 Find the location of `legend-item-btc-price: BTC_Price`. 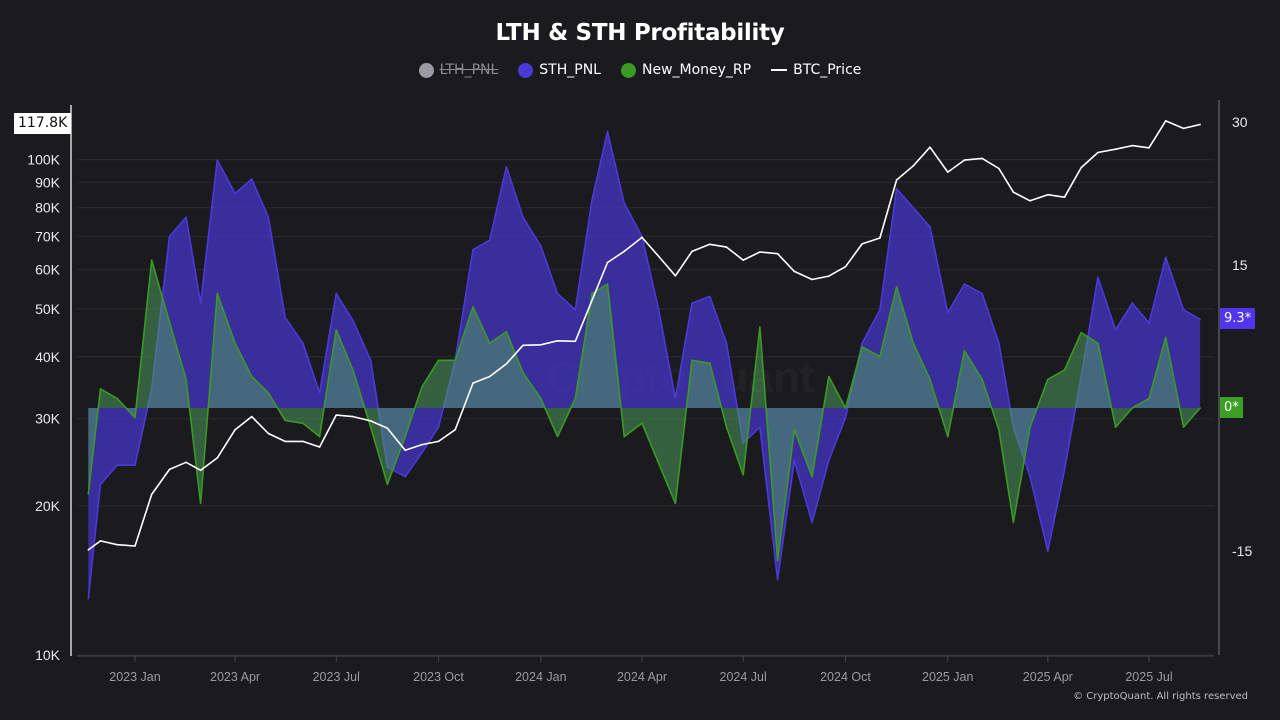

legend-item-btc-price: BTC_Price is located at coordinates (816, 70).